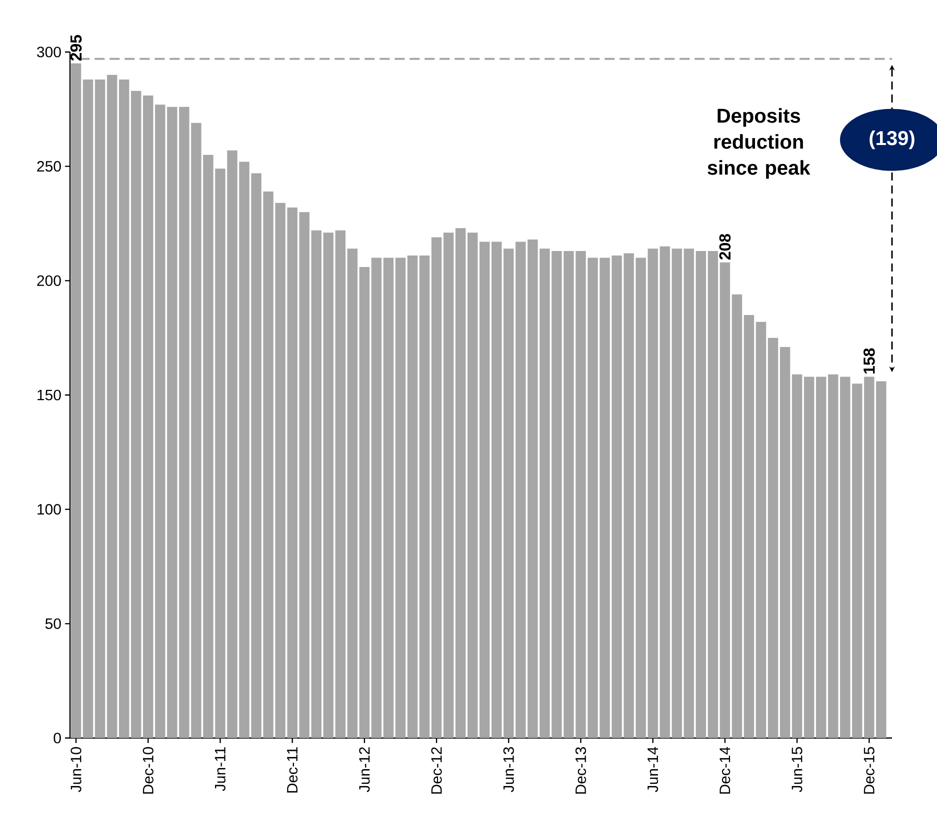 Image resolution: width=937 pixels, height=826 pixels. I want to click on x-tick-label: Dec-11, so click(292, 770).